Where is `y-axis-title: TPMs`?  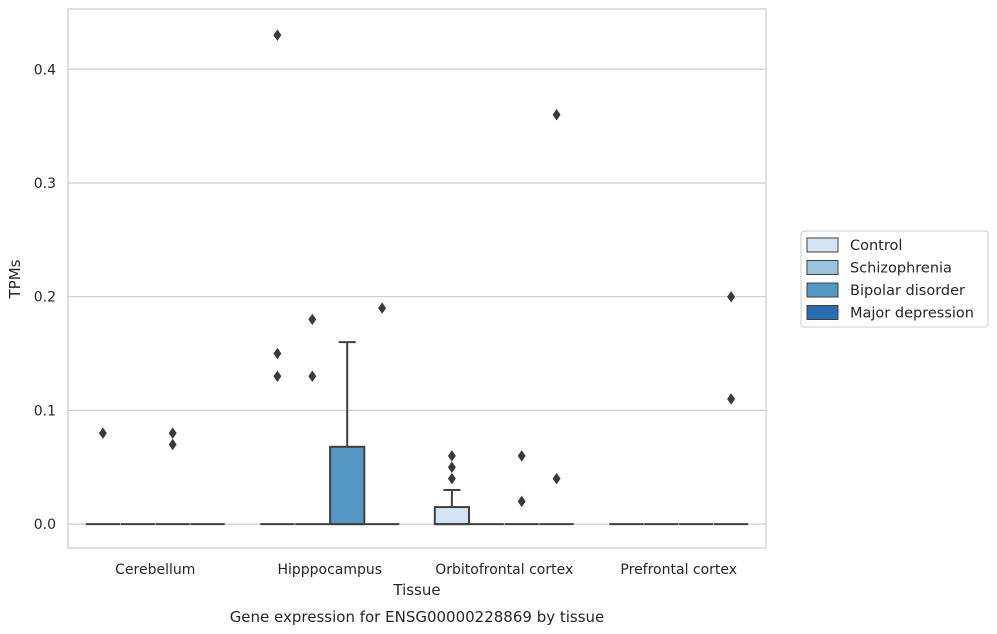
y-axis-title: TPMs is located at coordinates (15, 279).